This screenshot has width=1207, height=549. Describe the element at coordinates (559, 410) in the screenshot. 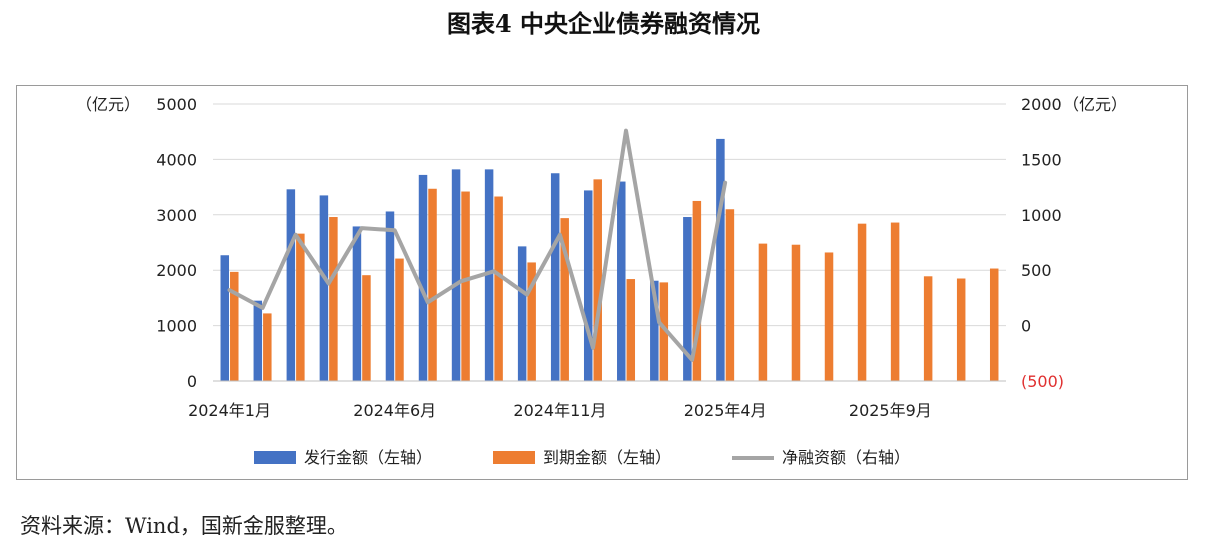

I see `x-tick-label: 2024年11月` at that location.